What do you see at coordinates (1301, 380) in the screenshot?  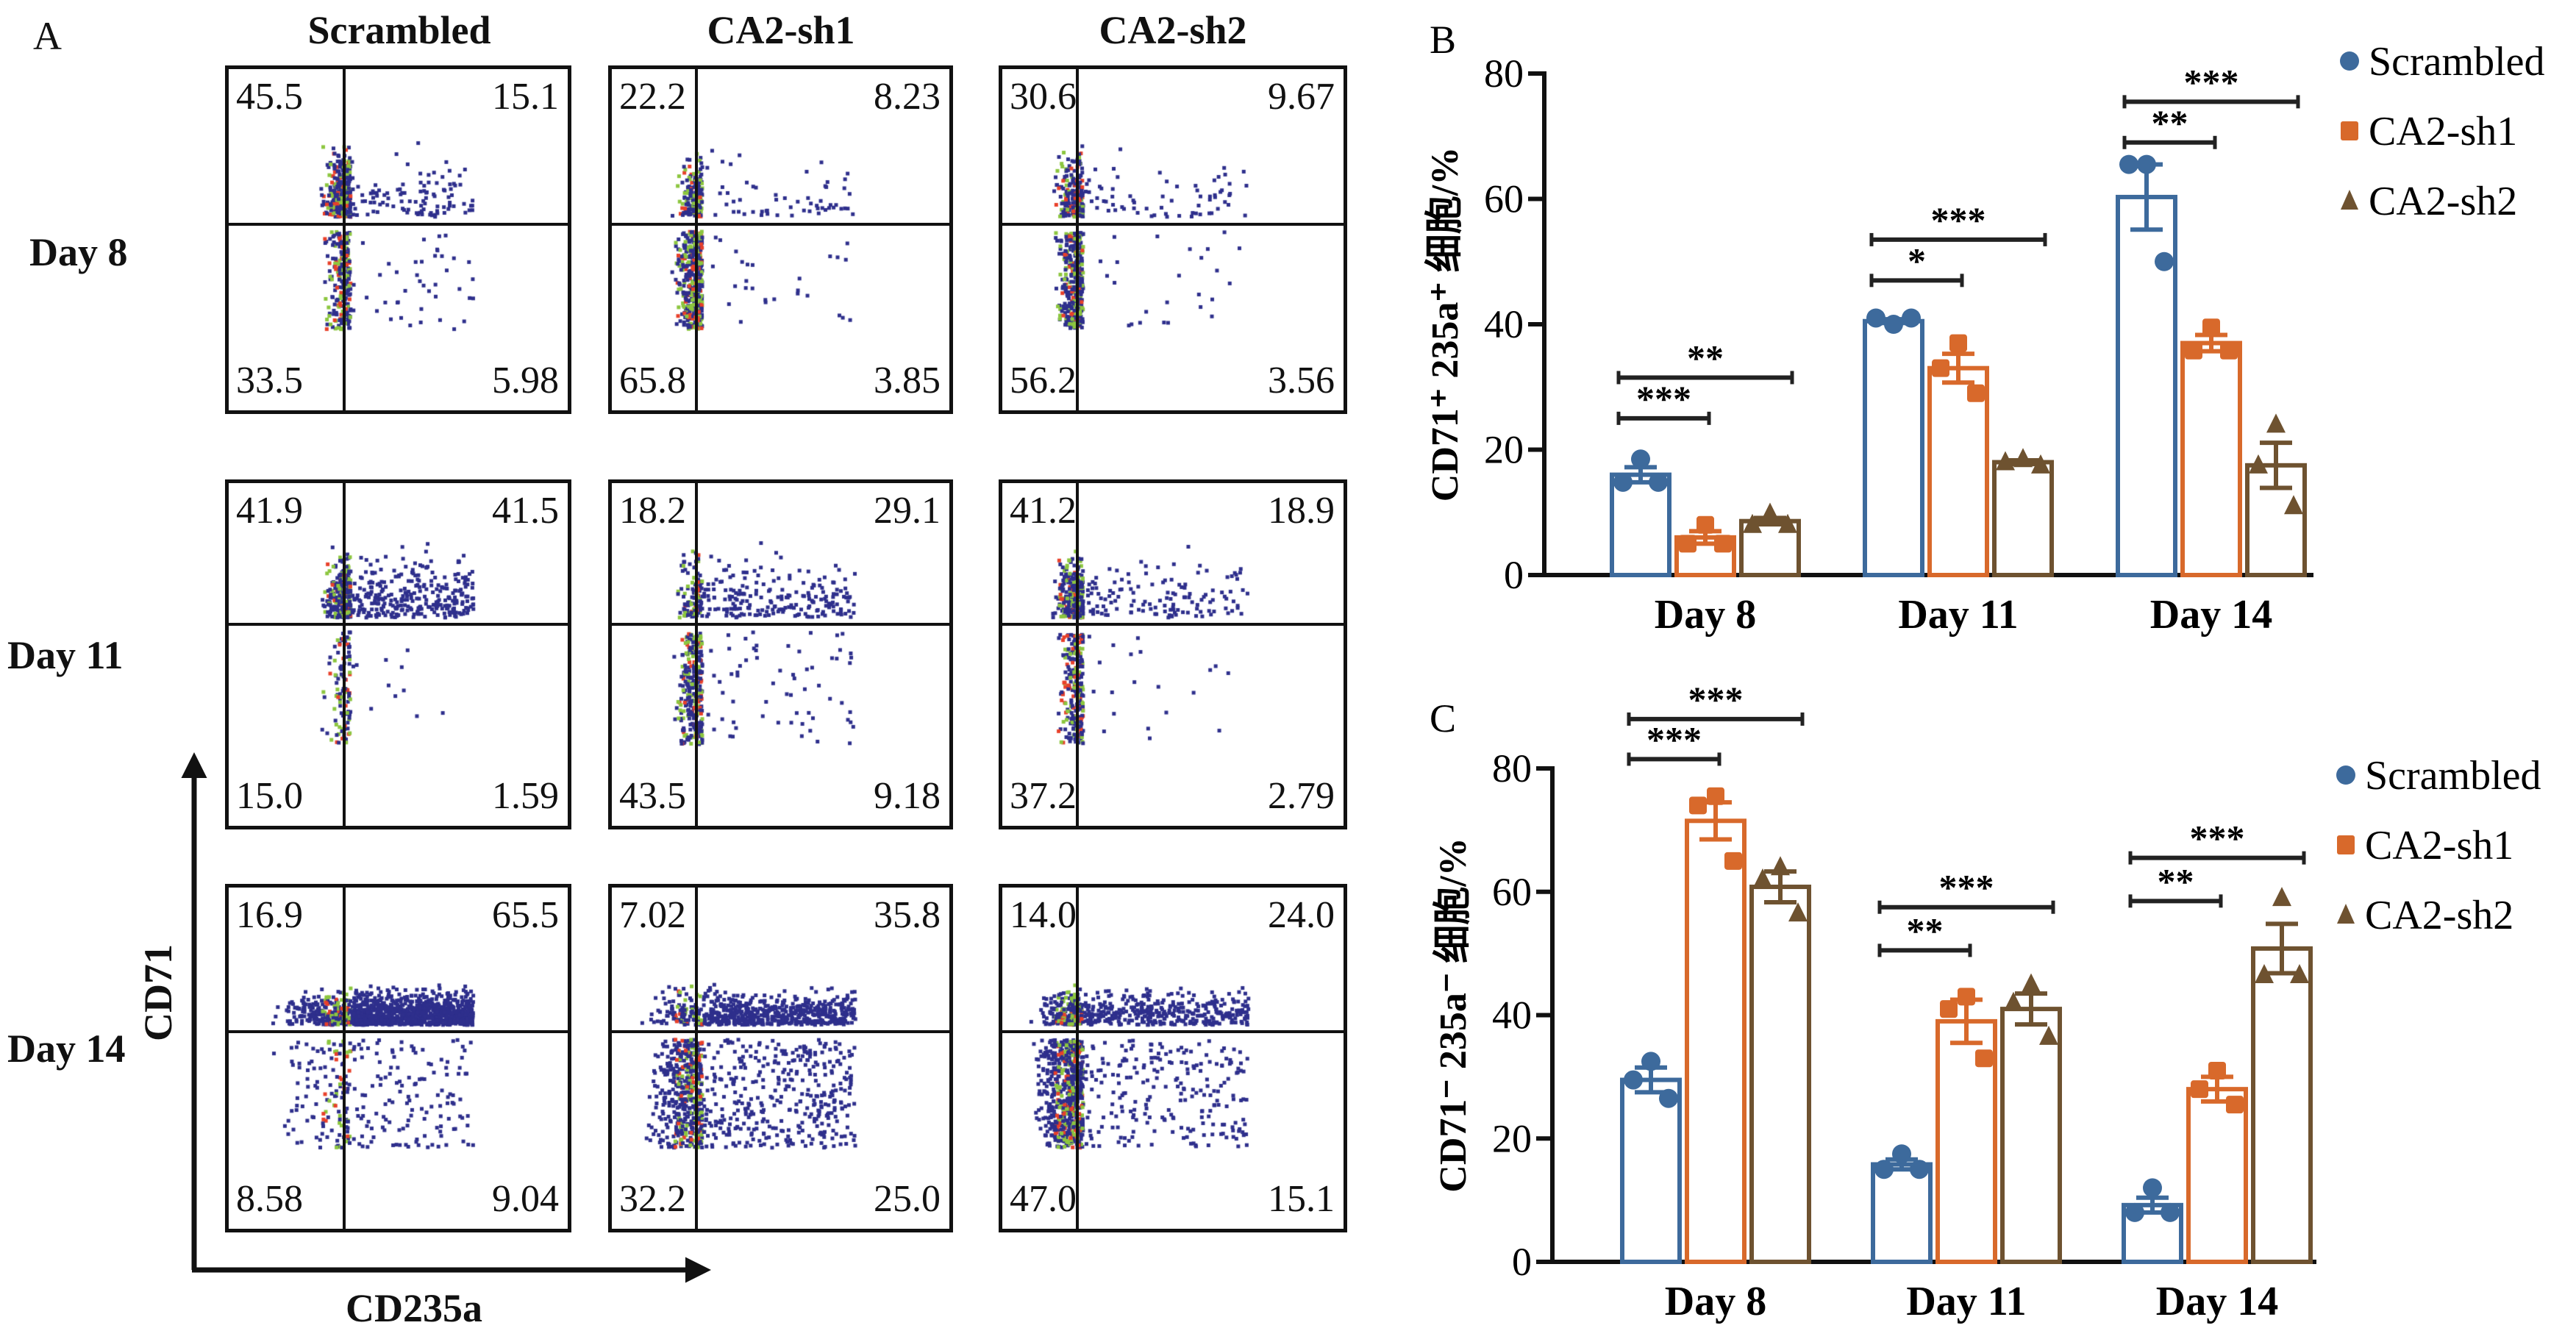 I see `quadrant-percent-lower-right: 3.56` at bounding box center [1301, 380].